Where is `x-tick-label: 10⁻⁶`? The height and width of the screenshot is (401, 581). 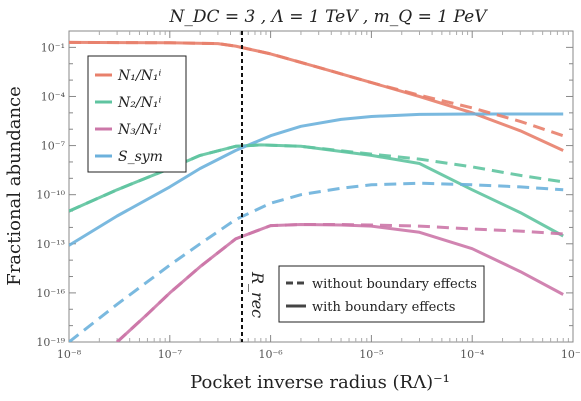
x-tick-label: 10⁻⁶ is located at coordinates (270, 354).